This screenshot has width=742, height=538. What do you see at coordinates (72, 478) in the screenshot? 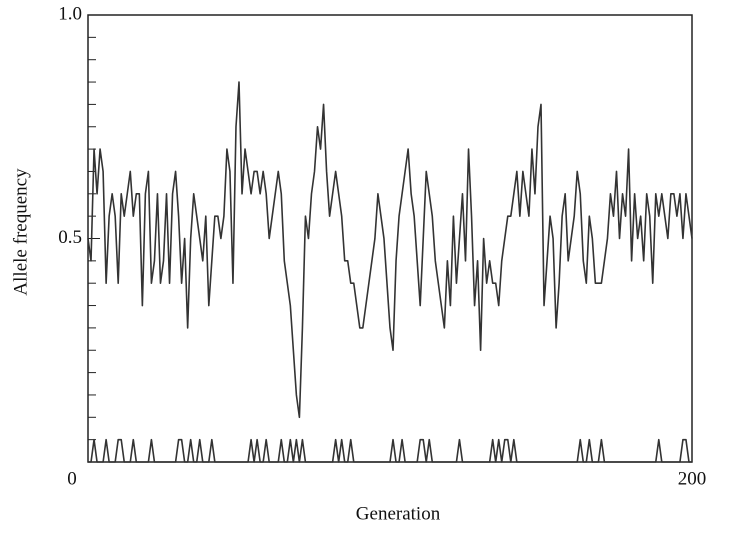
I see `x-tick-label: 0` at bounding box center [72, 478].